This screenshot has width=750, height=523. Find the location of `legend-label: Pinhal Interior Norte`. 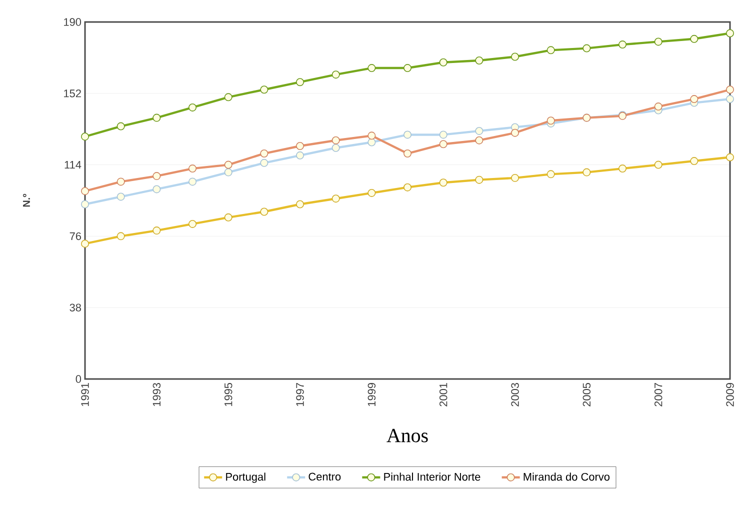

legend-label: Pinhal Interior Norte is located at coordinates (432, 476).